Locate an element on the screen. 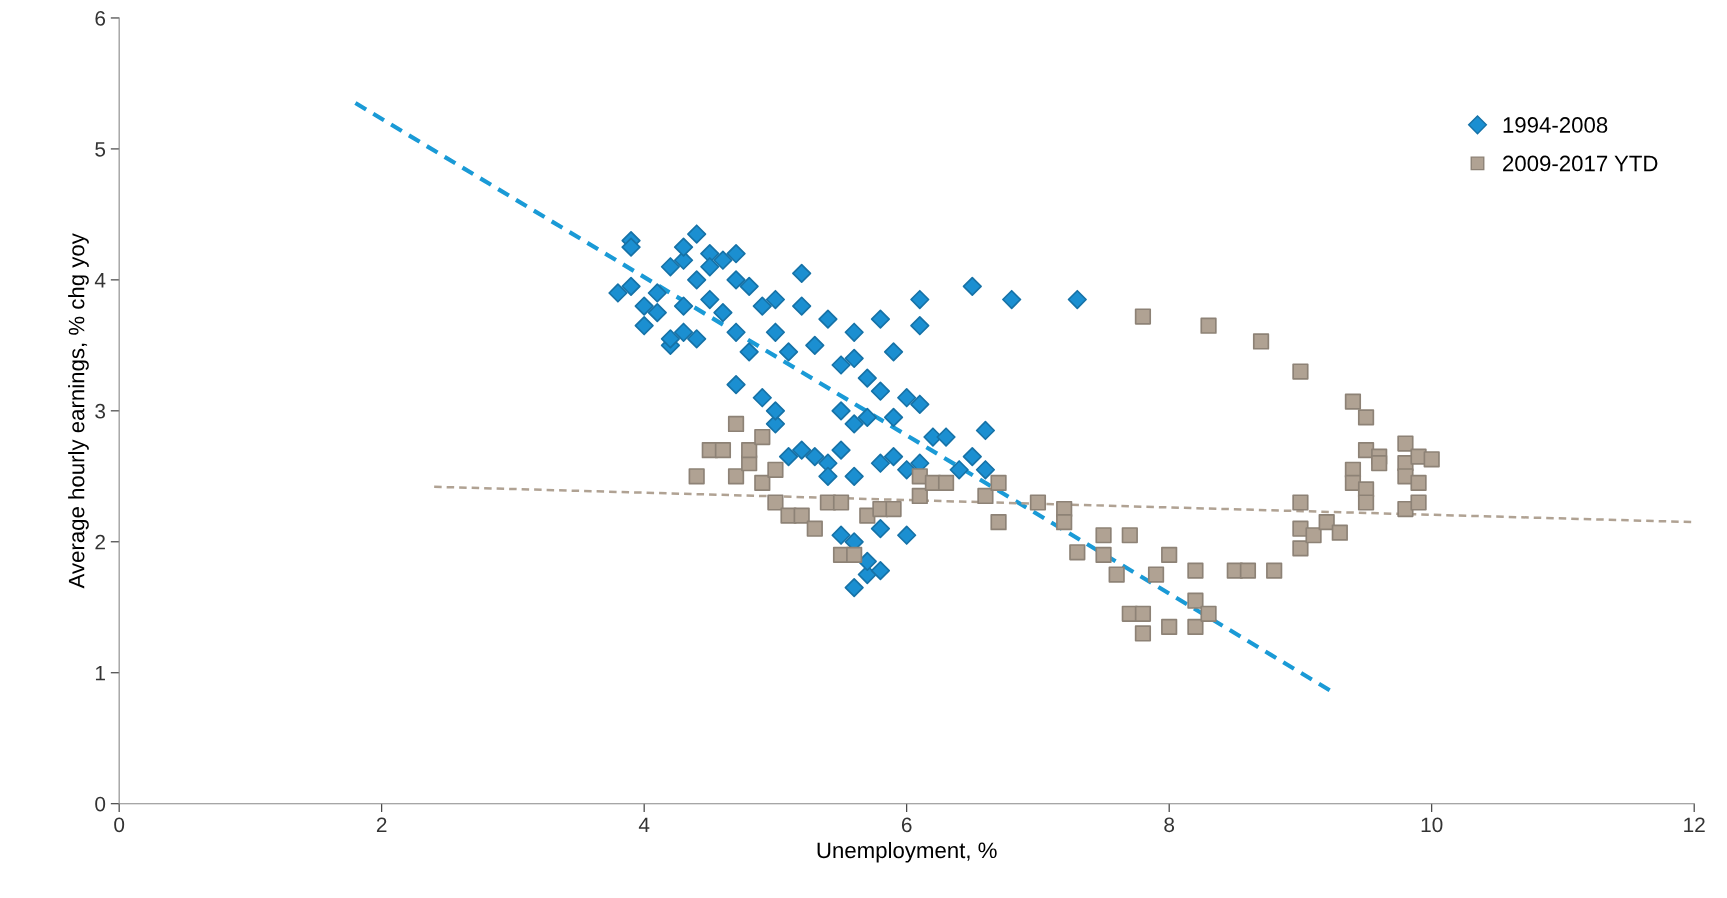  y-tick-label: 1 is located at coordinates (100, 673).